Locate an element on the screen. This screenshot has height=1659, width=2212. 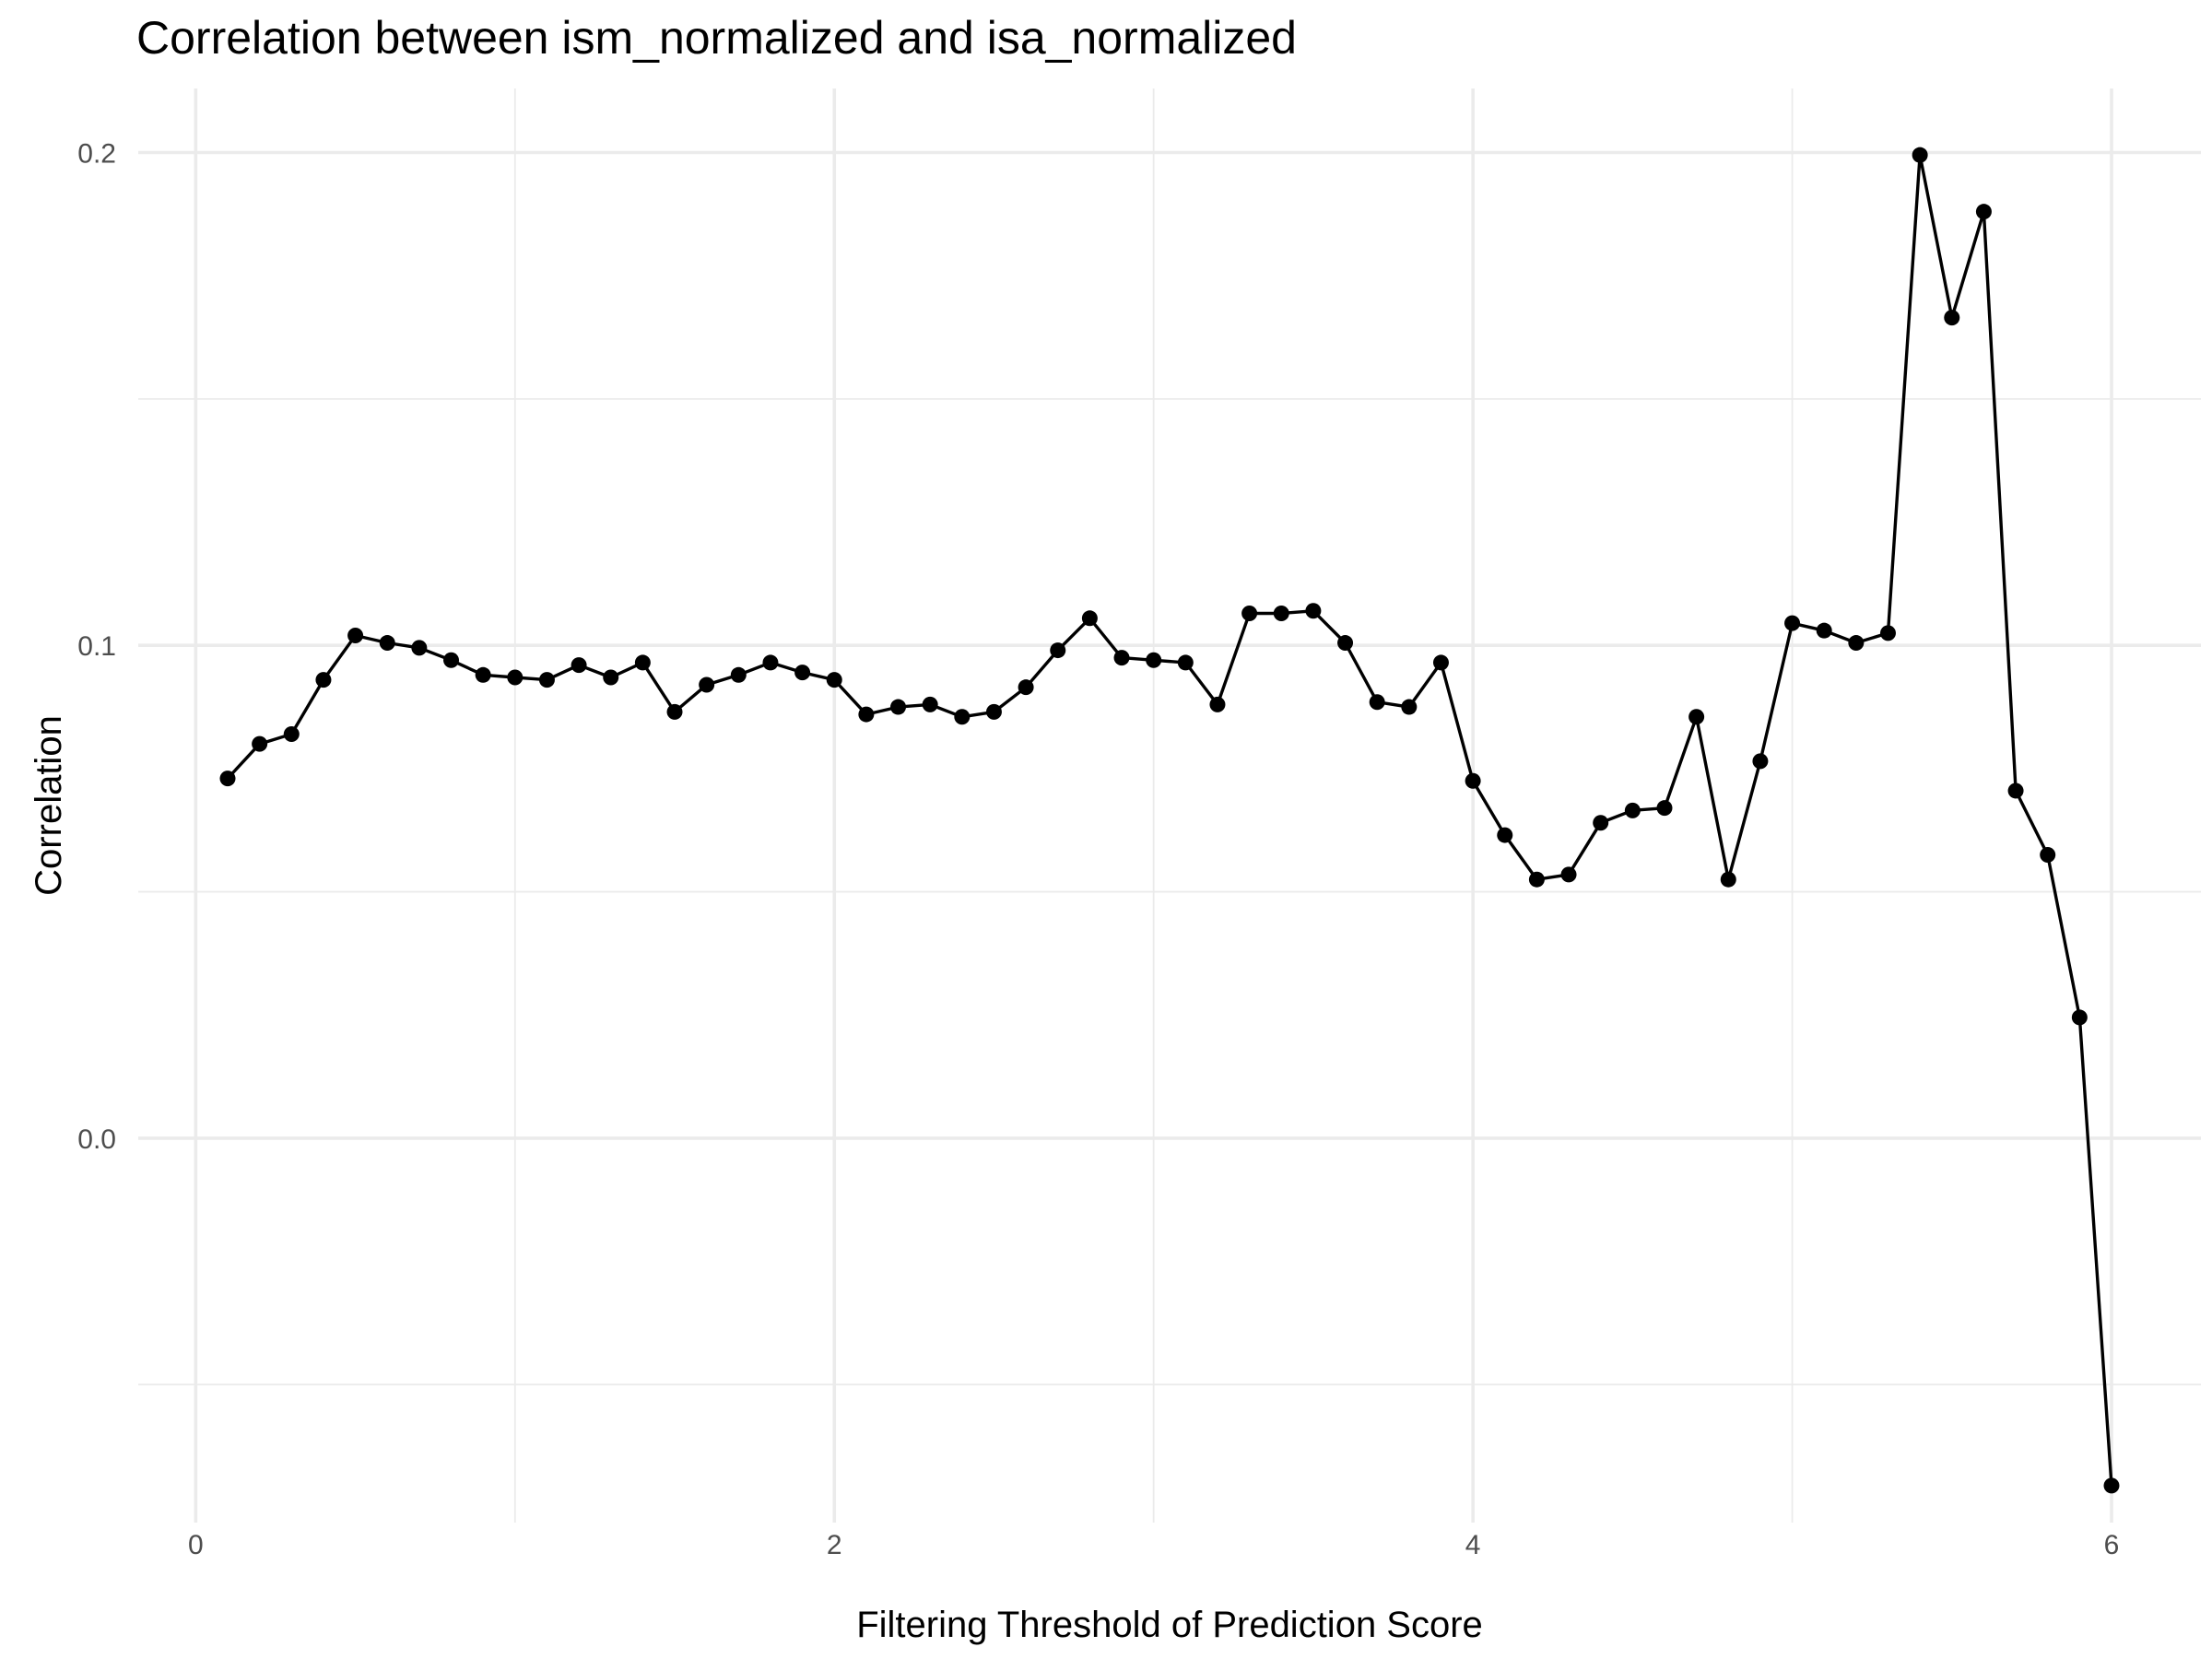
y-tick-label: 0.1 is located at coordinates (96, 646).